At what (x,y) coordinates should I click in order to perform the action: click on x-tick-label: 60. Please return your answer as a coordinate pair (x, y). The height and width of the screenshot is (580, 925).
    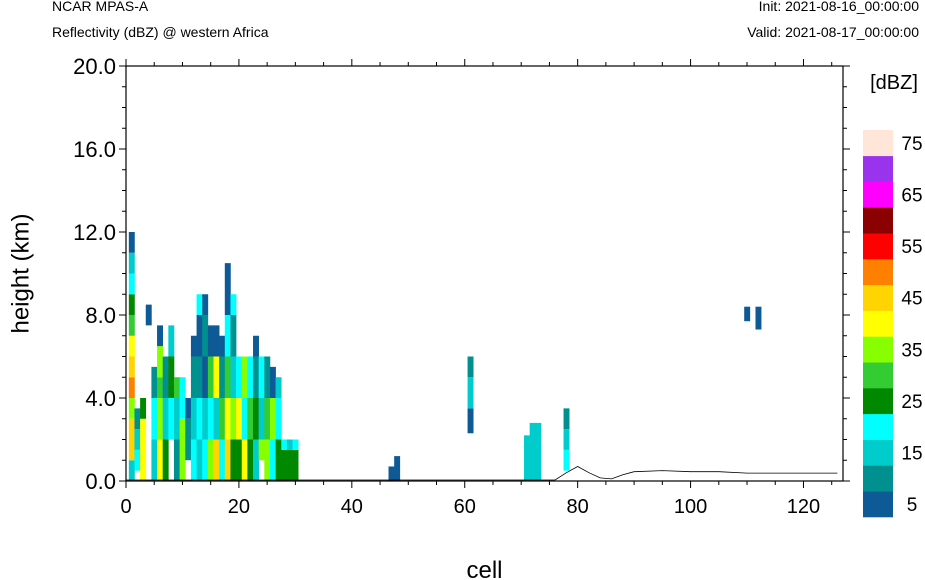
    Looking at the image, I should click on (465, 507).